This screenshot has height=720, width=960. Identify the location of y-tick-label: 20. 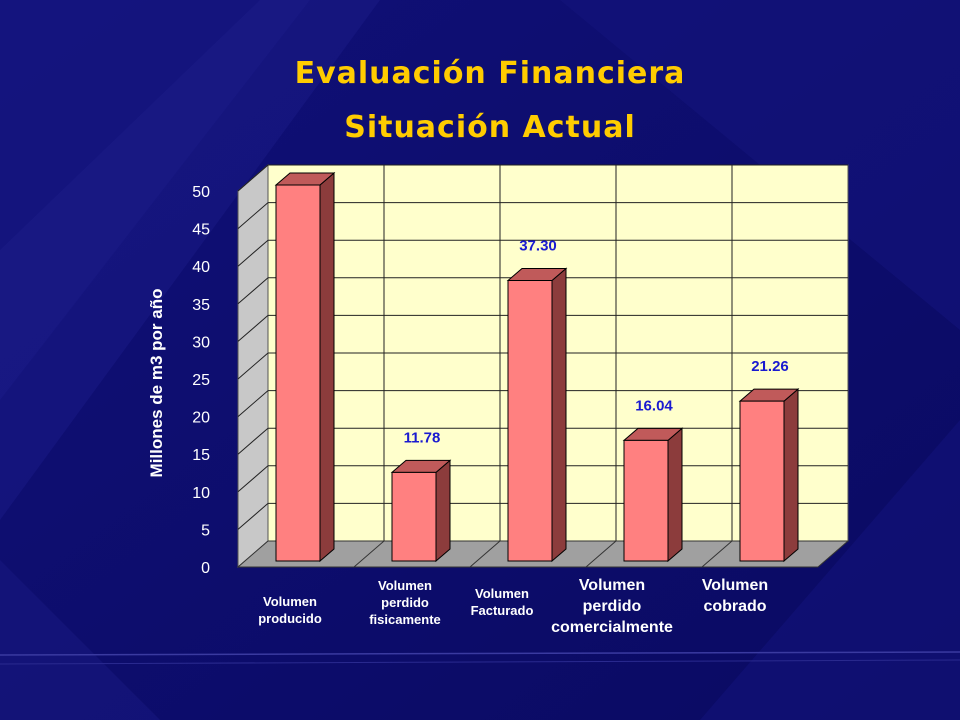
(201, 418).